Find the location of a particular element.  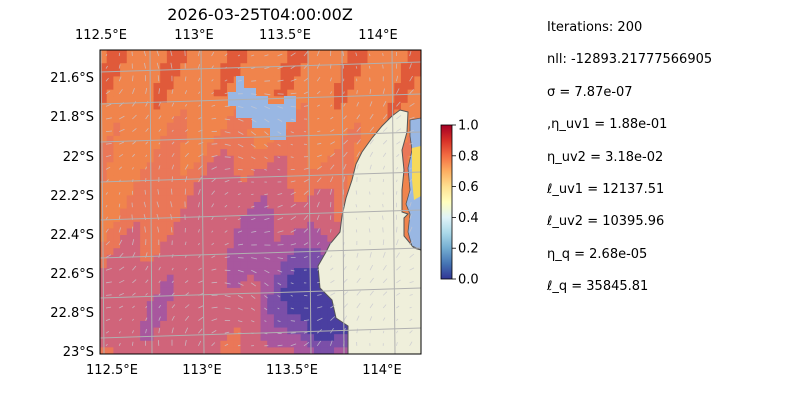

parameter-line: ℓ_q = 35845.81 is located at coordinates (598, 287).